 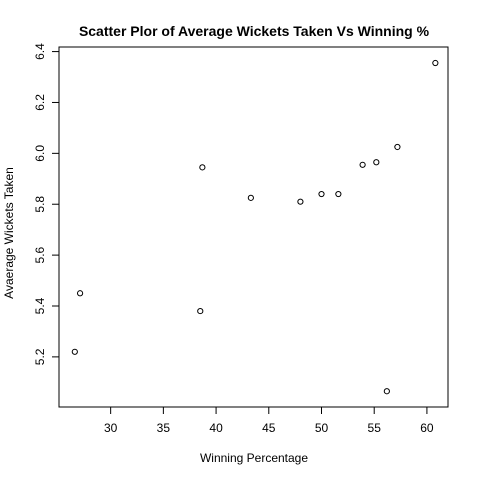 I want to click on x-tick-label: 55, so click(x=375, y=428).